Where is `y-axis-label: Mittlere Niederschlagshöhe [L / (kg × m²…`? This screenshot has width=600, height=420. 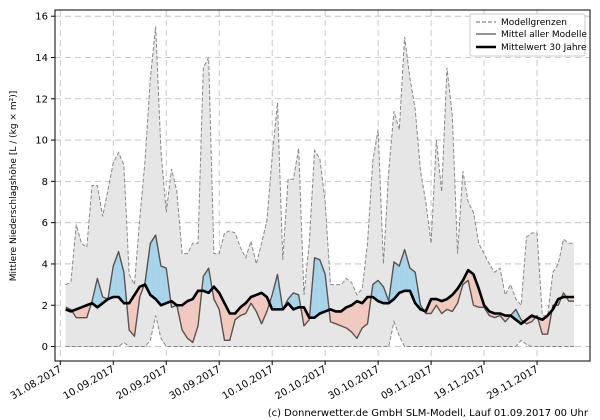
y-axis-label: Mittlere Niederschlagshöhe [L / (kg × m²… is located at coordinates (14, 186).